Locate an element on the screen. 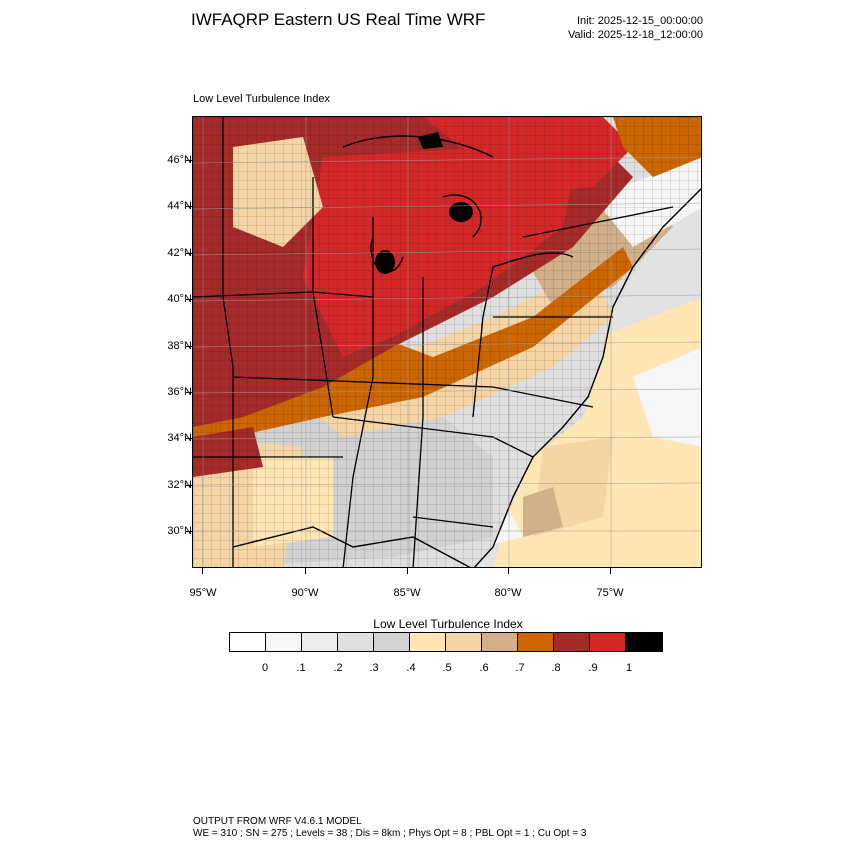 This screenshot has width=850, height=850. lat-label: 38°N is located at coordinates (179, 346).